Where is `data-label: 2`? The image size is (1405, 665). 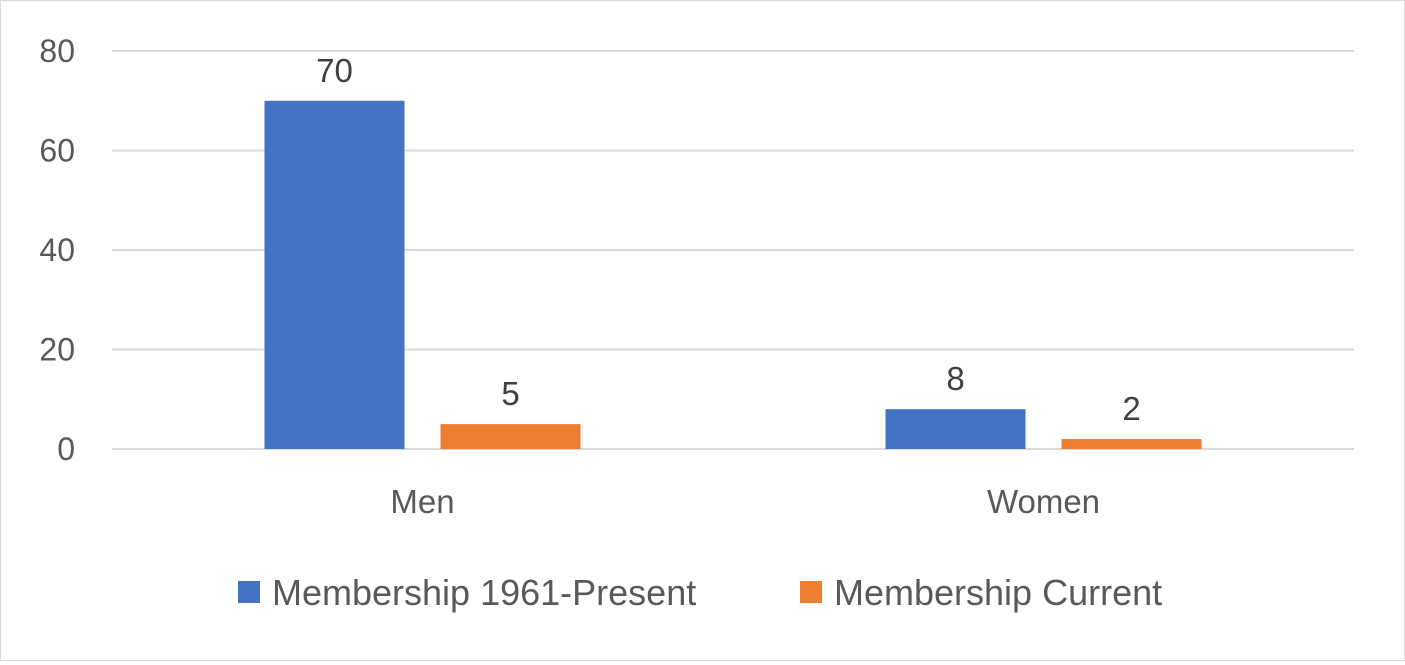
data-label: 2 is located at coordinates (1131, 408).